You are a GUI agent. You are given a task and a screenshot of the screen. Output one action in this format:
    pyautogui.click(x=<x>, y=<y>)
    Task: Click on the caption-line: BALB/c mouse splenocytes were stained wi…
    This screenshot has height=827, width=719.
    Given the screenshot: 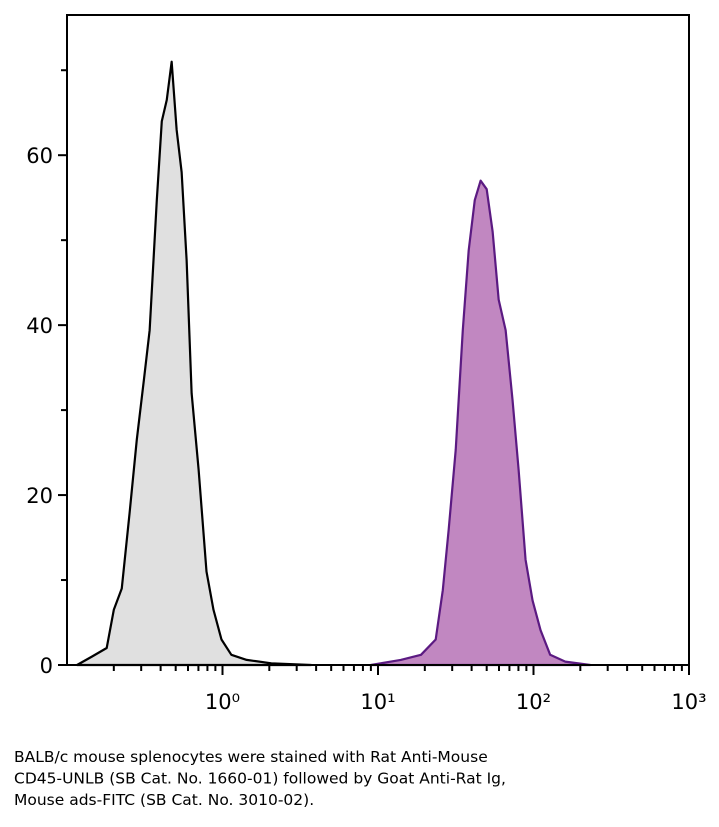 What is the action you would take?
    pyautogui.click(x=251, y=757)
    